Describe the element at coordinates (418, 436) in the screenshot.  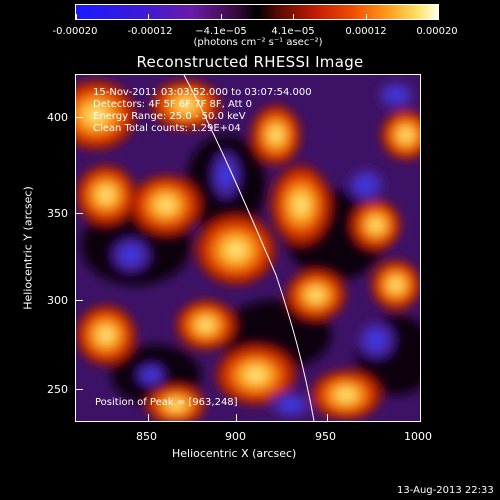
I see `x-tick-label: 1000` at that location.